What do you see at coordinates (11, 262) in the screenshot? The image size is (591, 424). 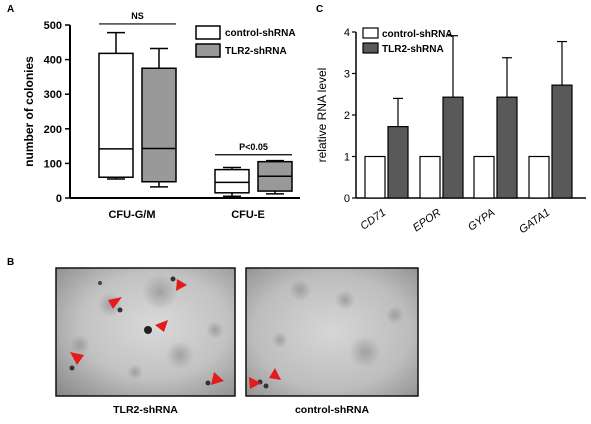 I see `panel-label-b: B` at bounding box center [11, 262].